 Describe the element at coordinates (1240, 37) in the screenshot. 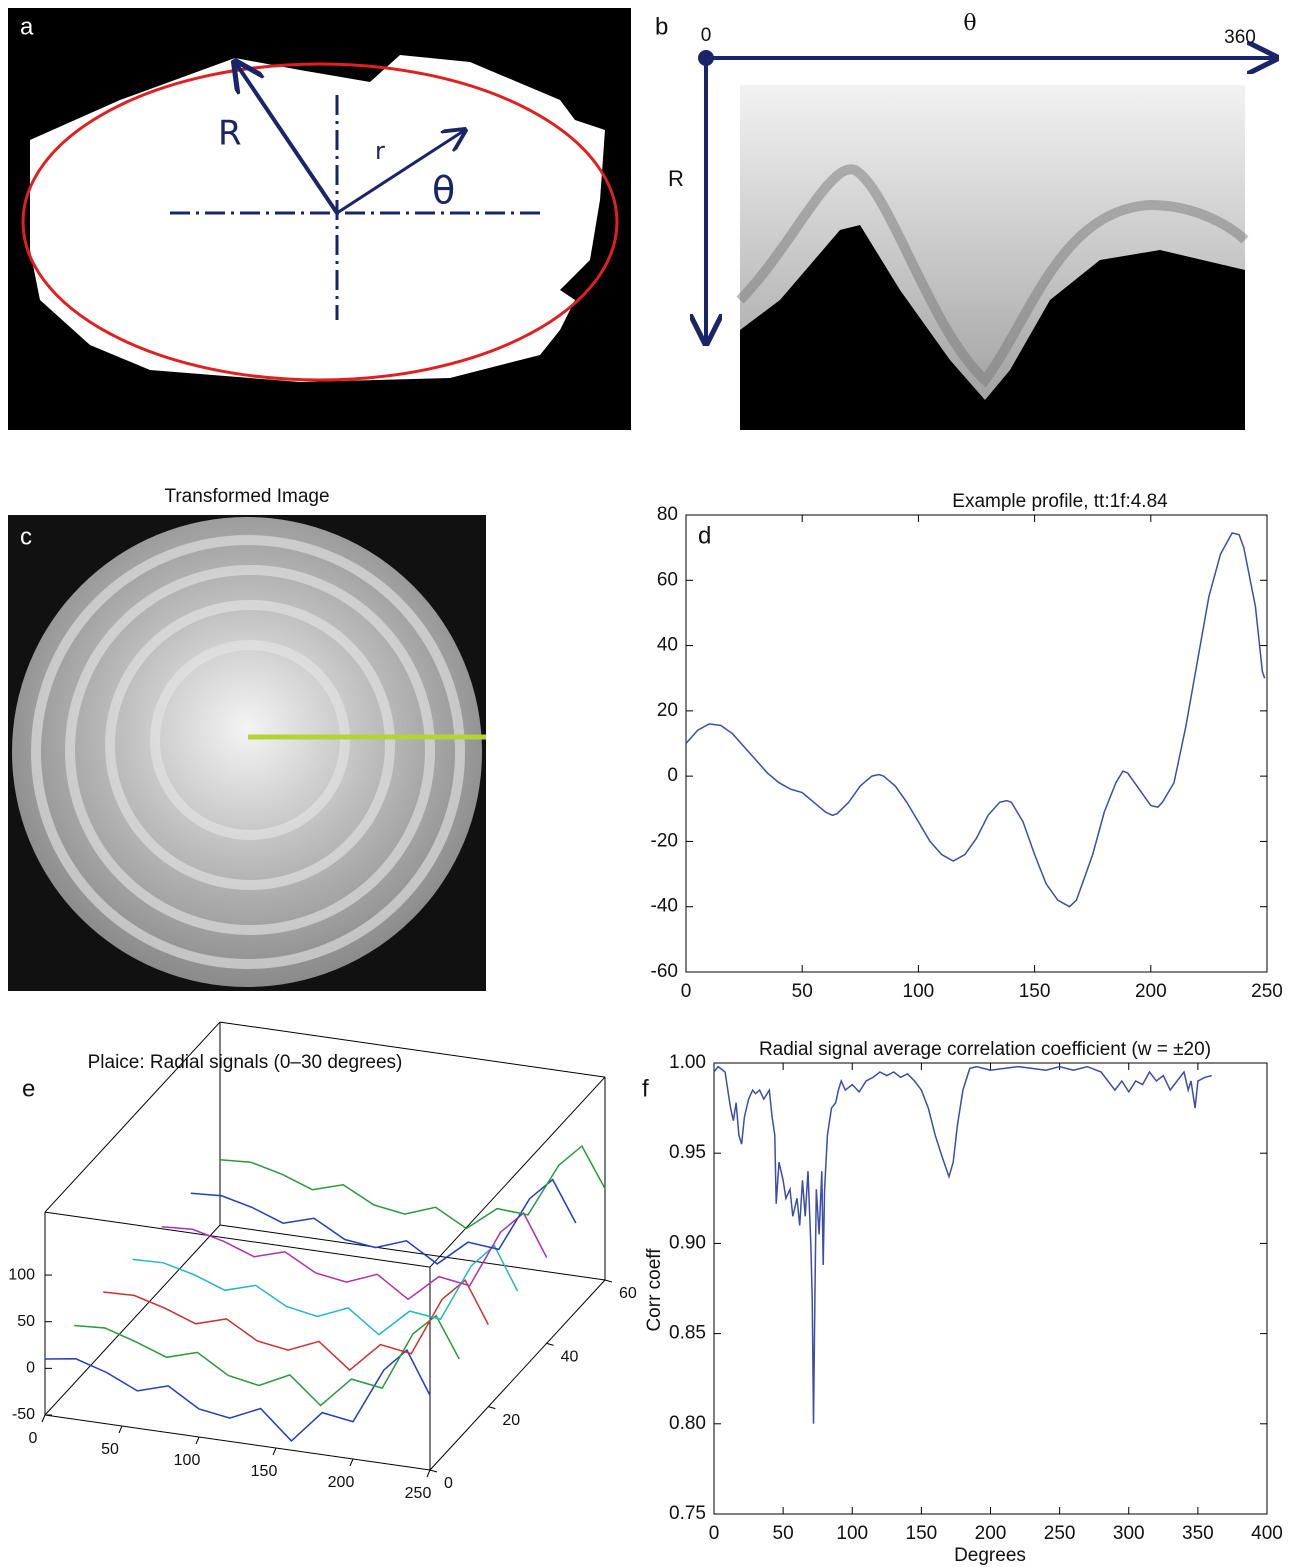

I see `x-tick-label: 360` at that location.